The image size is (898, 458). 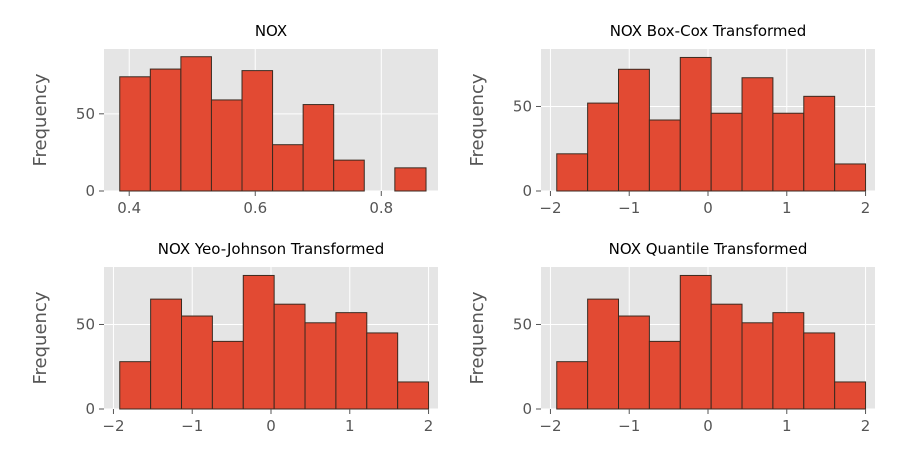 What do you see at coordinates (271, 31) in the screenshot?
I see `chart-title: NOX` at bounding box center [271, 31].